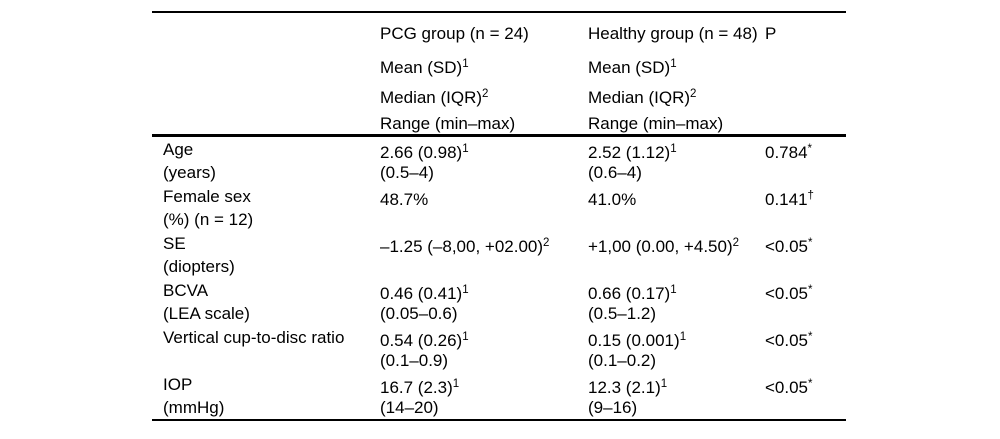 The width and height of the screenshot is (1000, 439). Describe the element at coordinates (404, 199) in the screenshot. I see `pcg-cell: 48.7%` at that location.